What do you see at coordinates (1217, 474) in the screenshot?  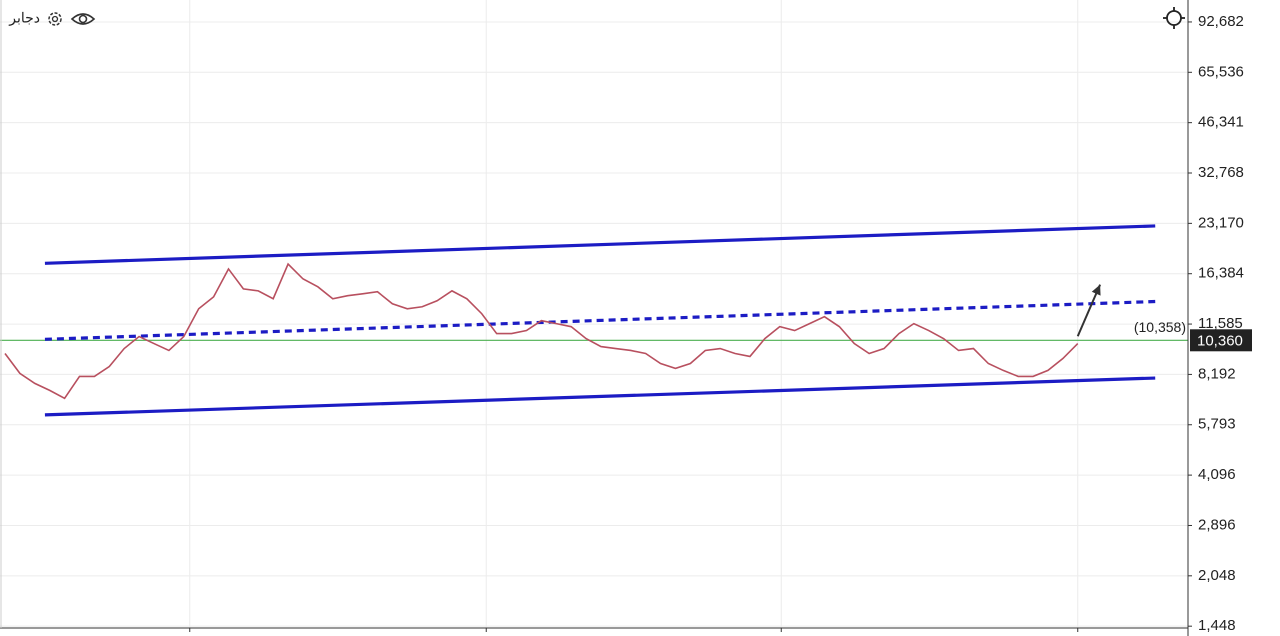 I see `y-tick-label: 4,096` at bounding box center [1217, 474].